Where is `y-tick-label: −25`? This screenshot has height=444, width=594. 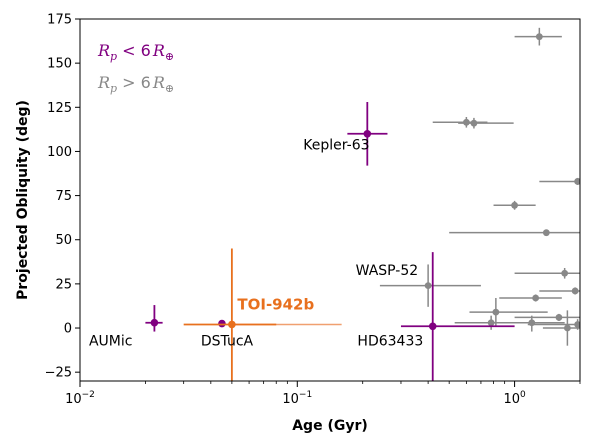
y-tick-label: −25 is located at coordinates (58, 373).